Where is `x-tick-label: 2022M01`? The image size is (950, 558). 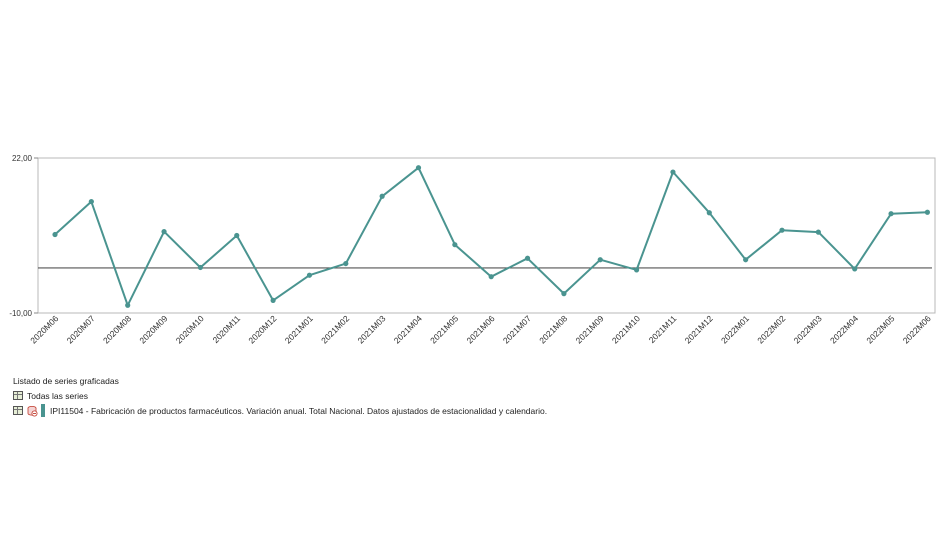 x-tick-label: 2022M01 is located at coordinates (735, 329).